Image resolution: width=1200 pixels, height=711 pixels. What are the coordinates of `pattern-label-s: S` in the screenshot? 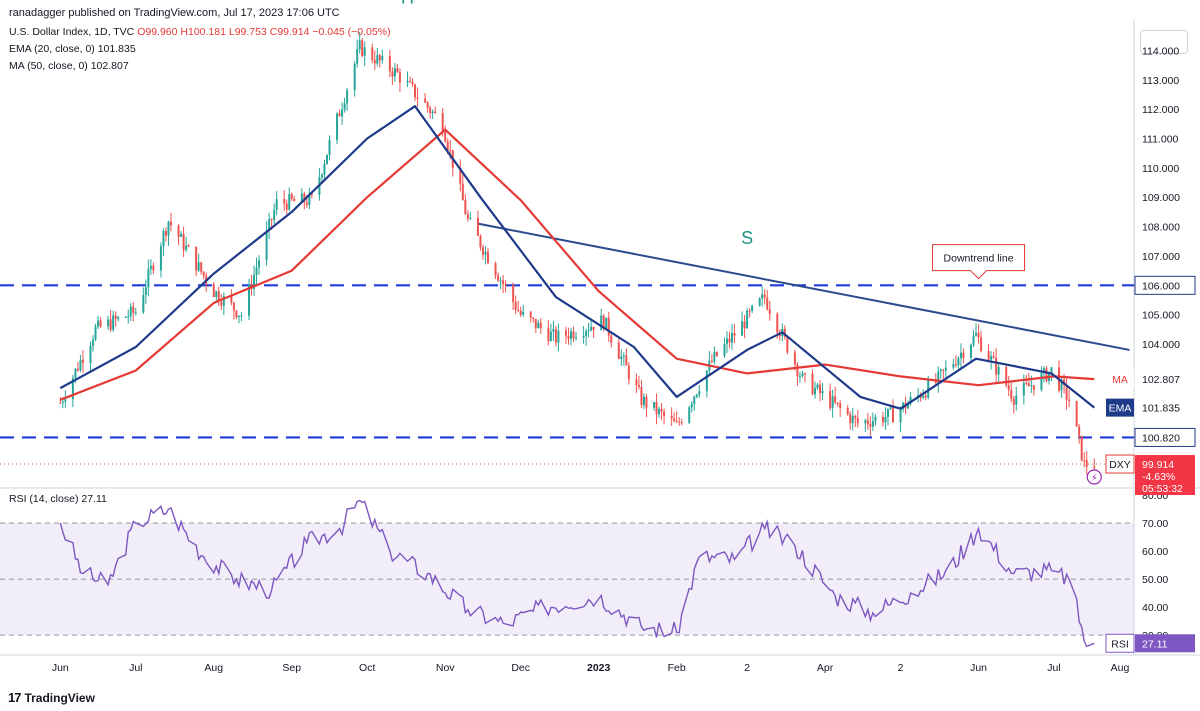 It's located at (747, 238).